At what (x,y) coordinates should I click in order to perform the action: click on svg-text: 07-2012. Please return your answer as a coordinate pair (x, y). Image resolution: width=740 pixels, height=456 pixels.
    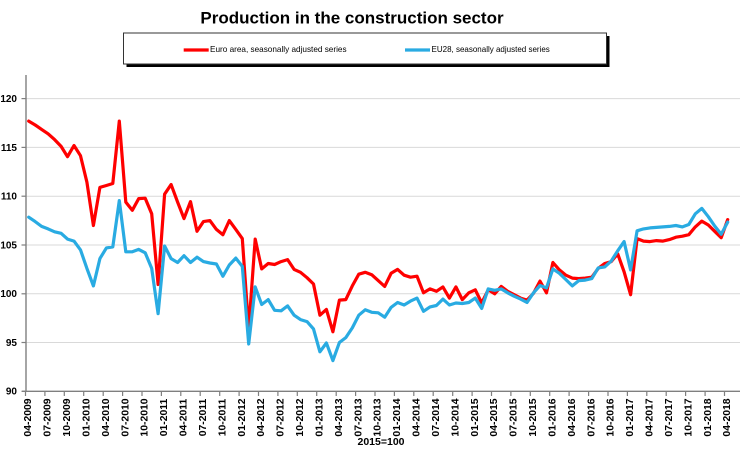
    Looking at the image, I should click on (281, 417).